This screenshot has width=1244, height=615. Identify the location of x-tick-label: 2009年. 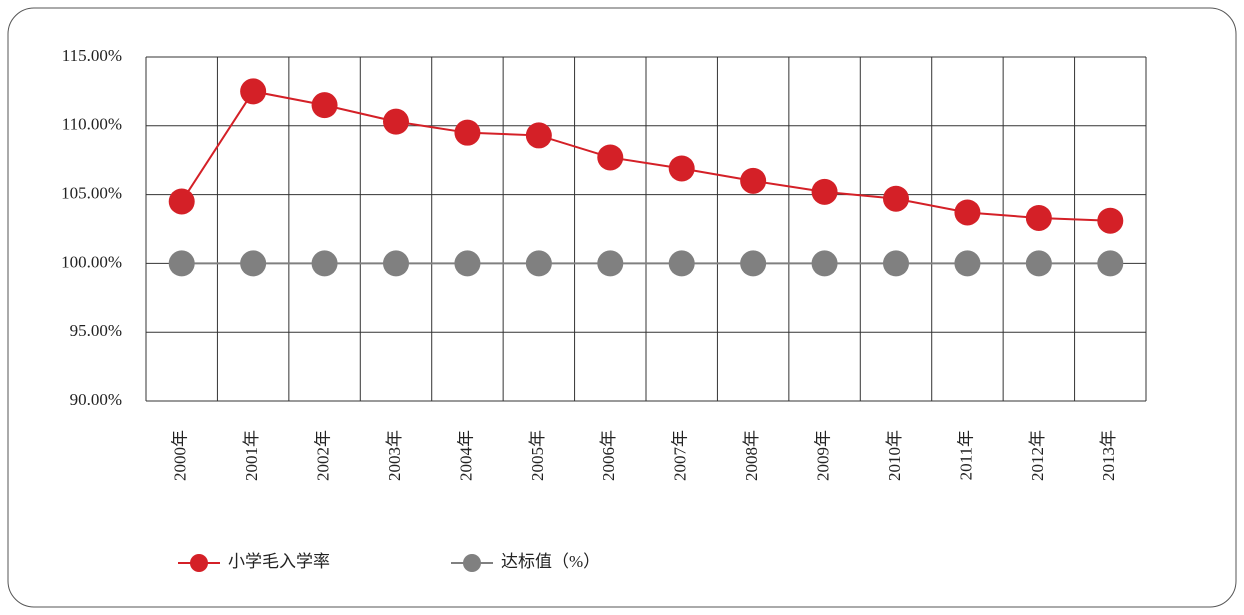
(822, 455).